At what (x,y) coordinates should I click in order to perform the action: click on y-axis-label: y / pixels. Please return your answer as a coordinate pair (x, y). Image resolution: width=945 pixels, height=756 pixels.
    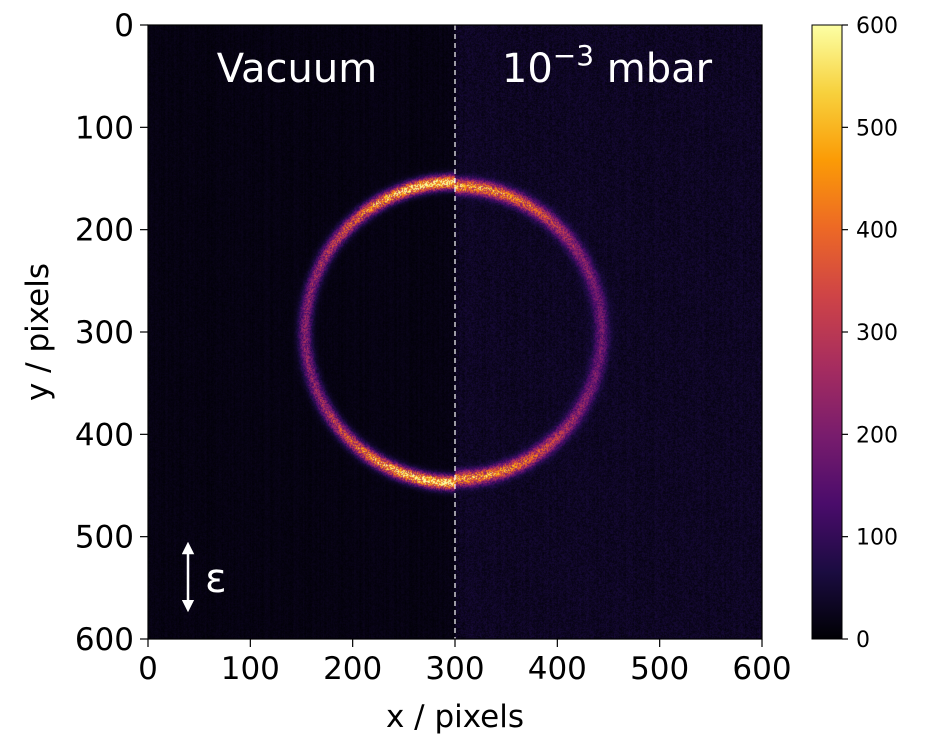
    Looking at the image, I should click on (38, 332).